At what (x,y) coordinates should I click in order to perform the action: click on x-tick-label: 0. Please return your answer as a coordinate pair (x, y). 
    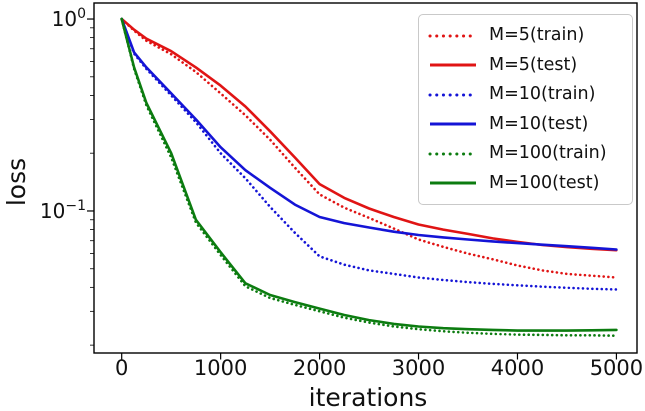
    Looking at the image, I should click on (121, 368).